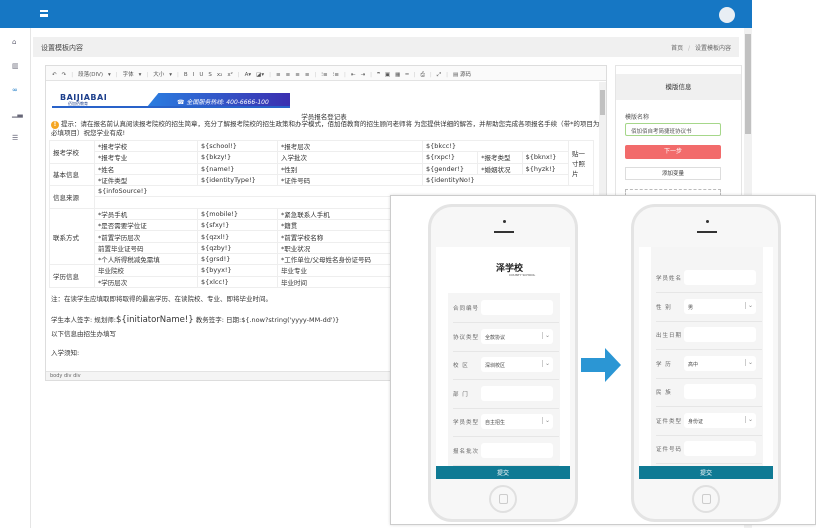 This screenshot has width=816, height=528. I want to click on table-cell: ${mobile!}, so click(237, 214).